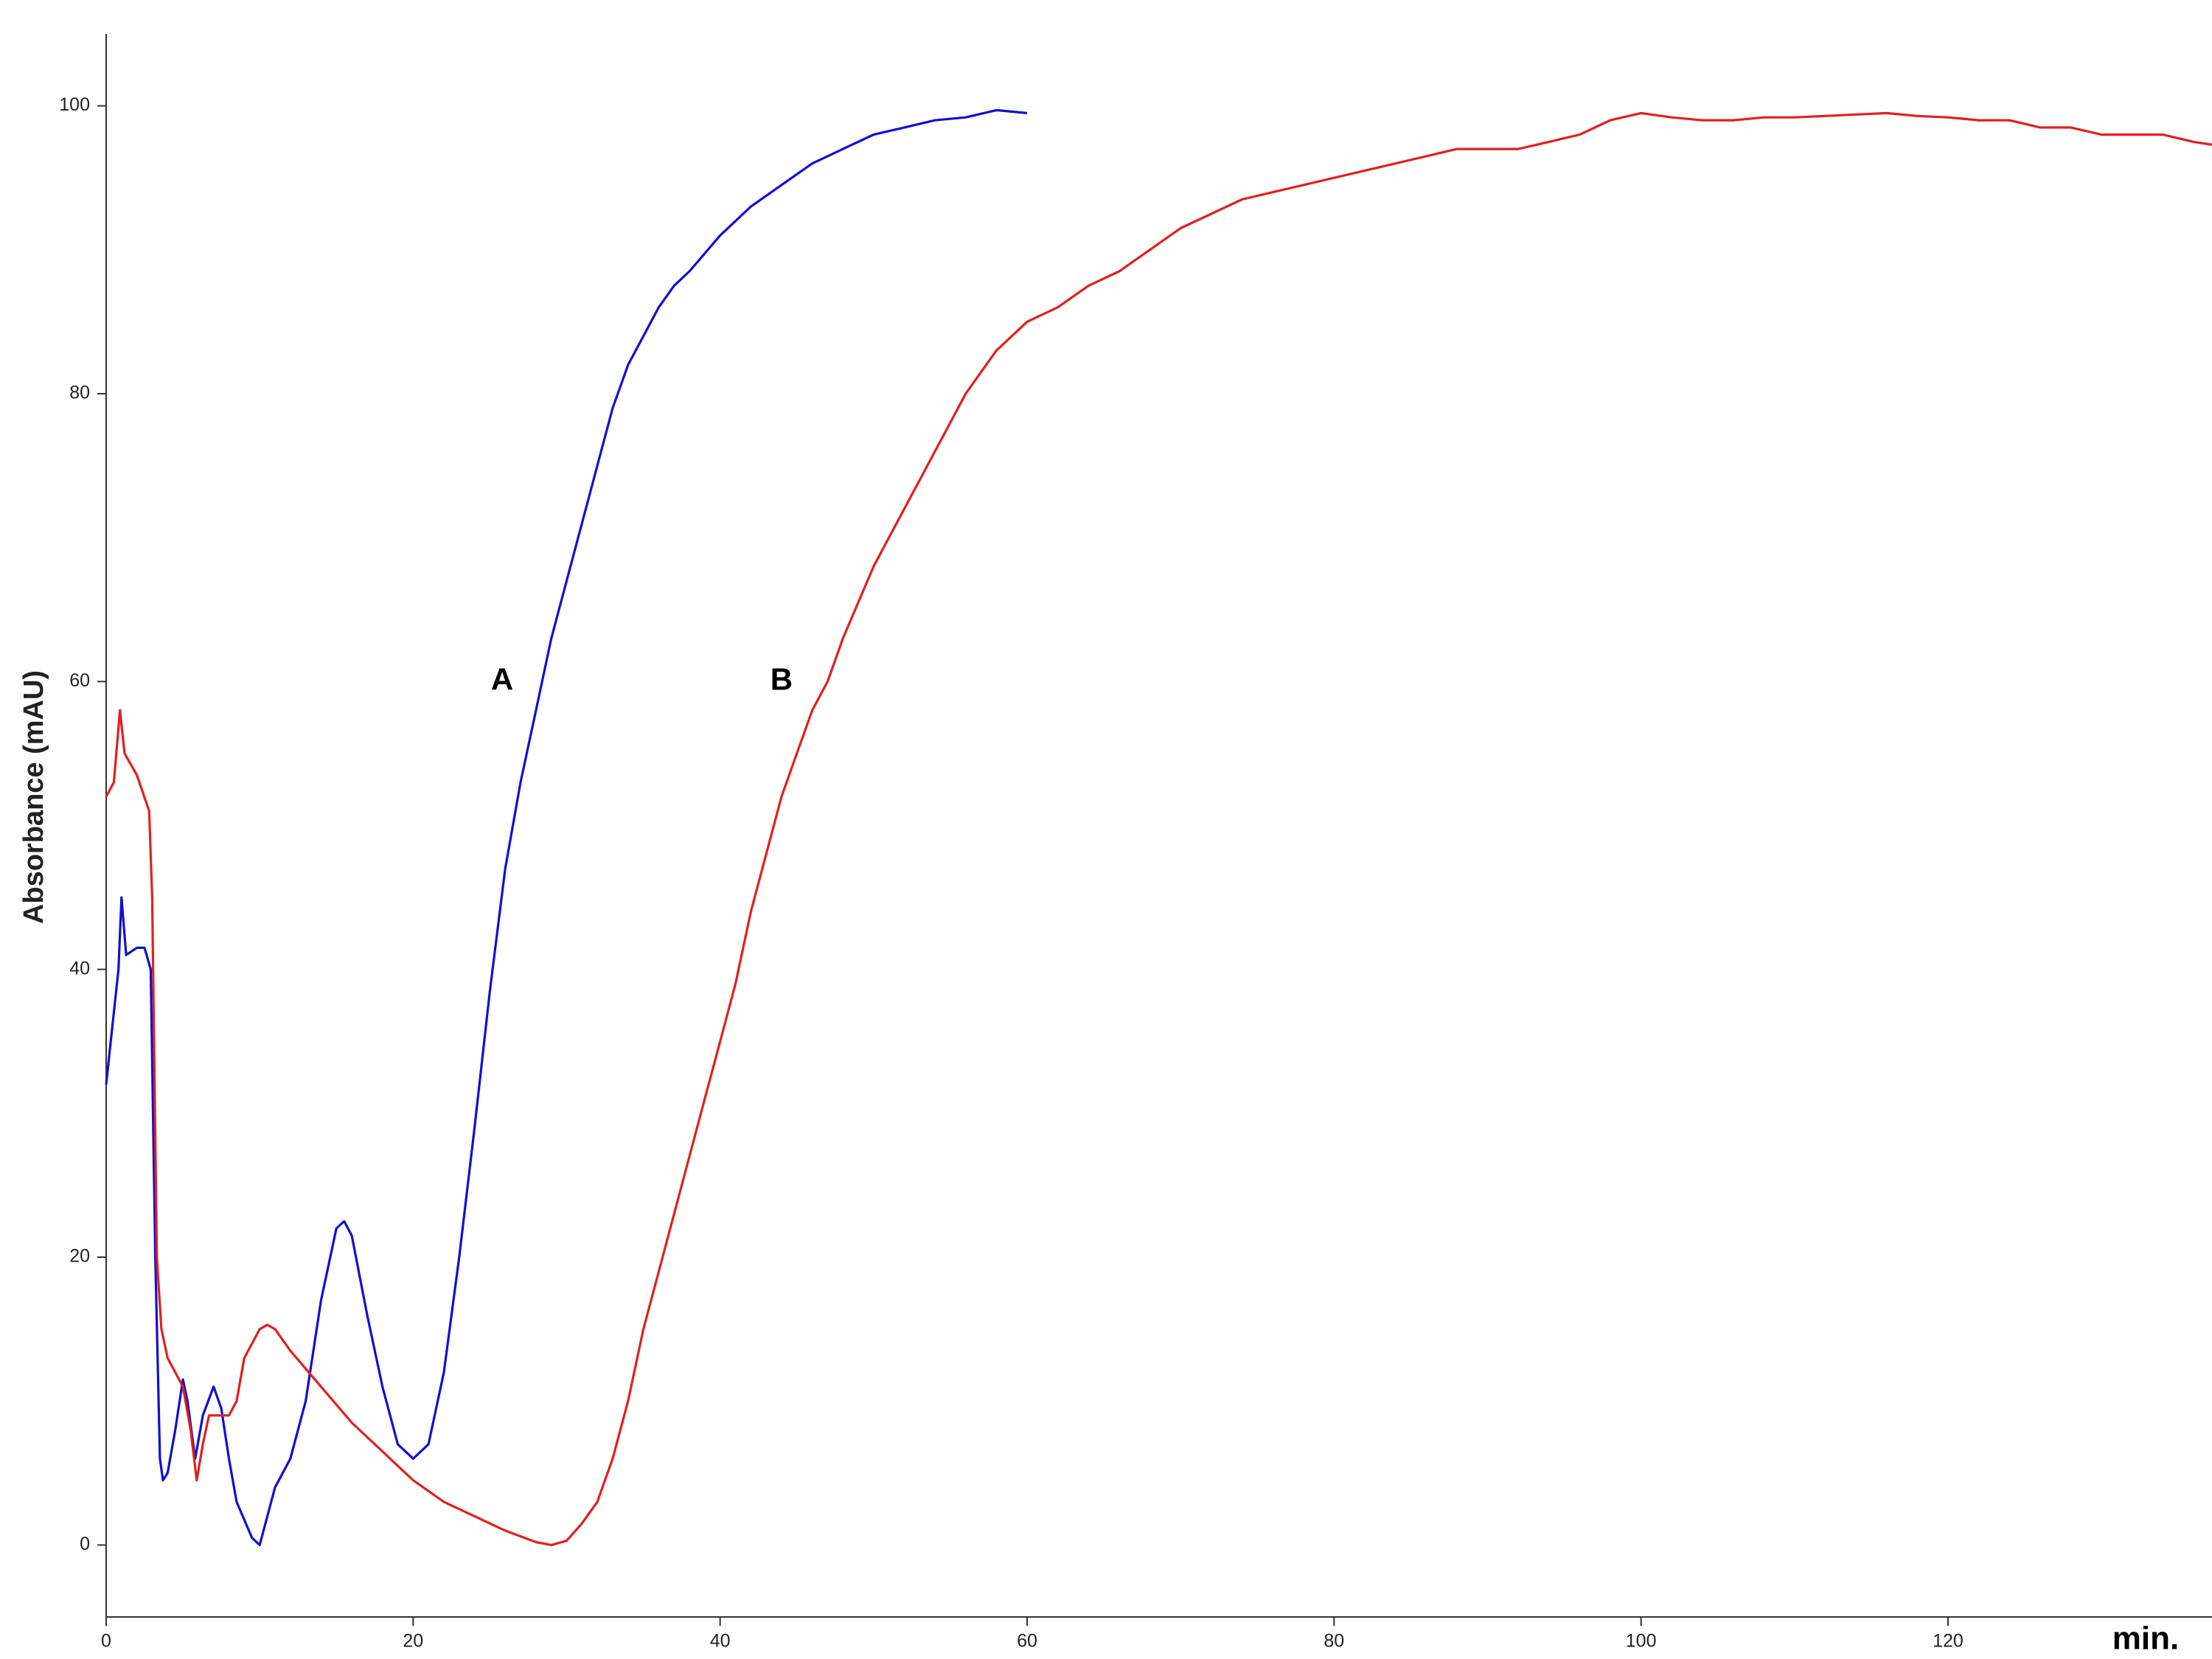 This screenshot has height=1659, width=2212. Describe the element at coordinates (74, 104) in the screenshot. I see `y-tick-label: 100` at that location.